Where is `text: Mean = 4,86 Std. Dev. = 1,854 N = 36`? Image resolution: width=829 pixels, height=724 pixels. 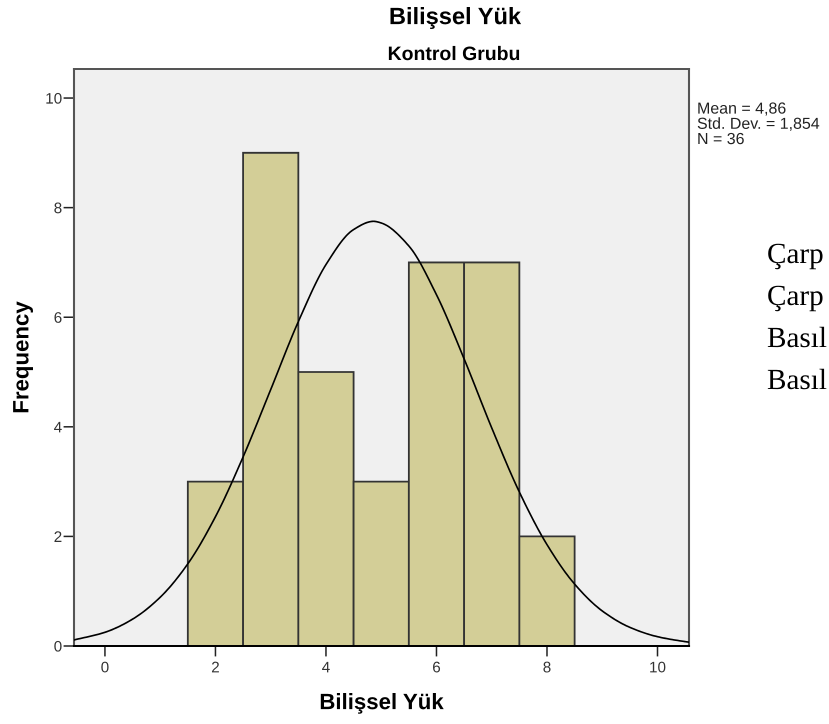
text: Mean = 4,86 Std. Dev. = 1,854 N = 36 is located at coordinates (759, 123).